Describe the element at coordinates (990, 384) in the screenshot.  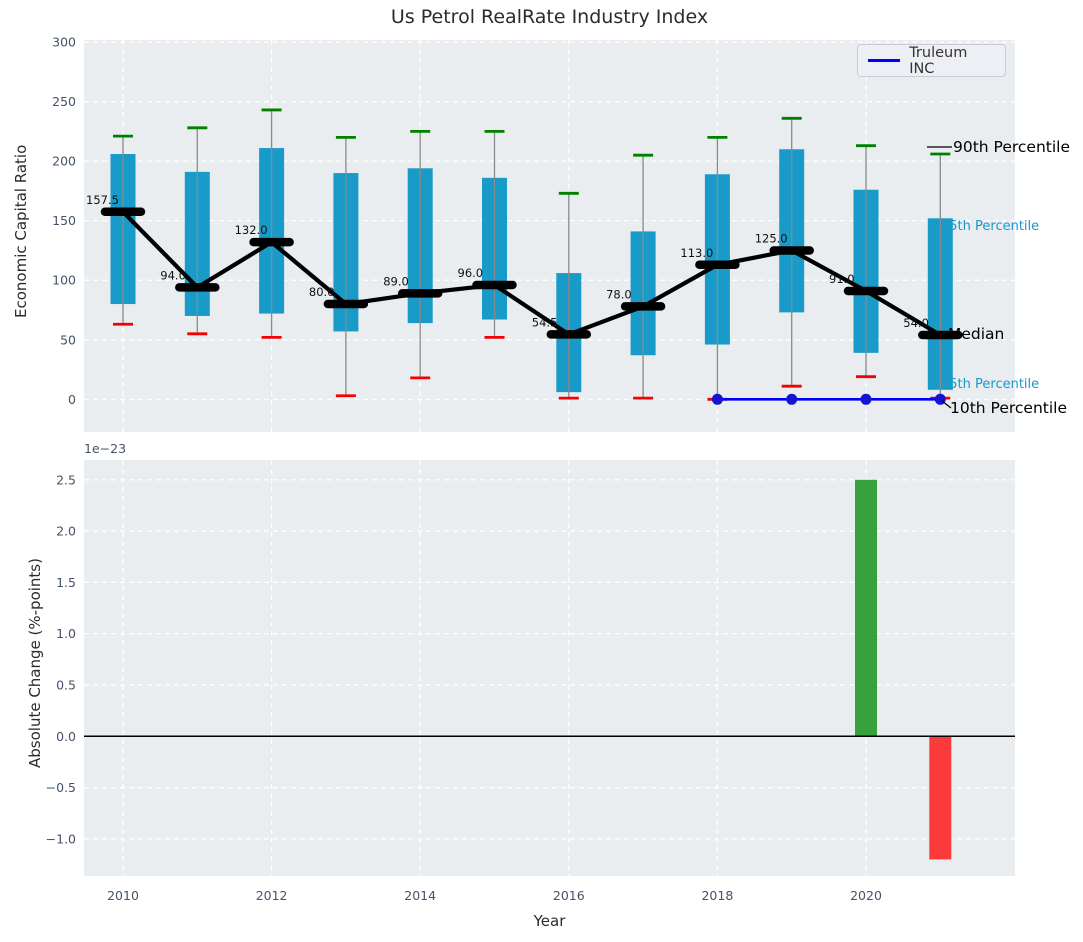
I see `annotation-25th-percentile: 25th Percentile` at that location.